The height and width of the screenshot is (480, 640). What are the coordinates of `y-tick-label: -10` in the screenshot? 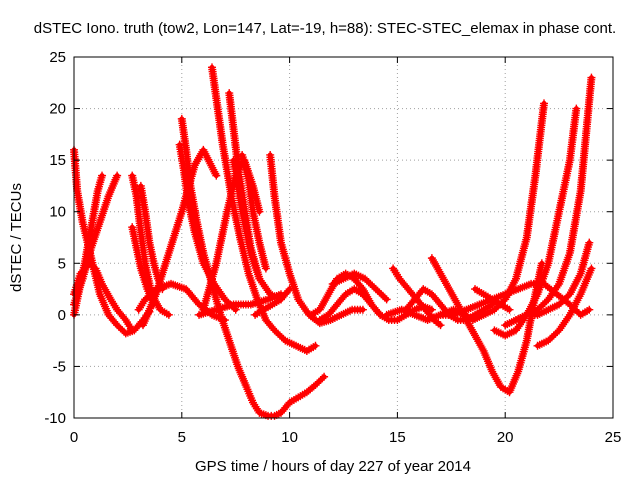 It's located at (55, 418).